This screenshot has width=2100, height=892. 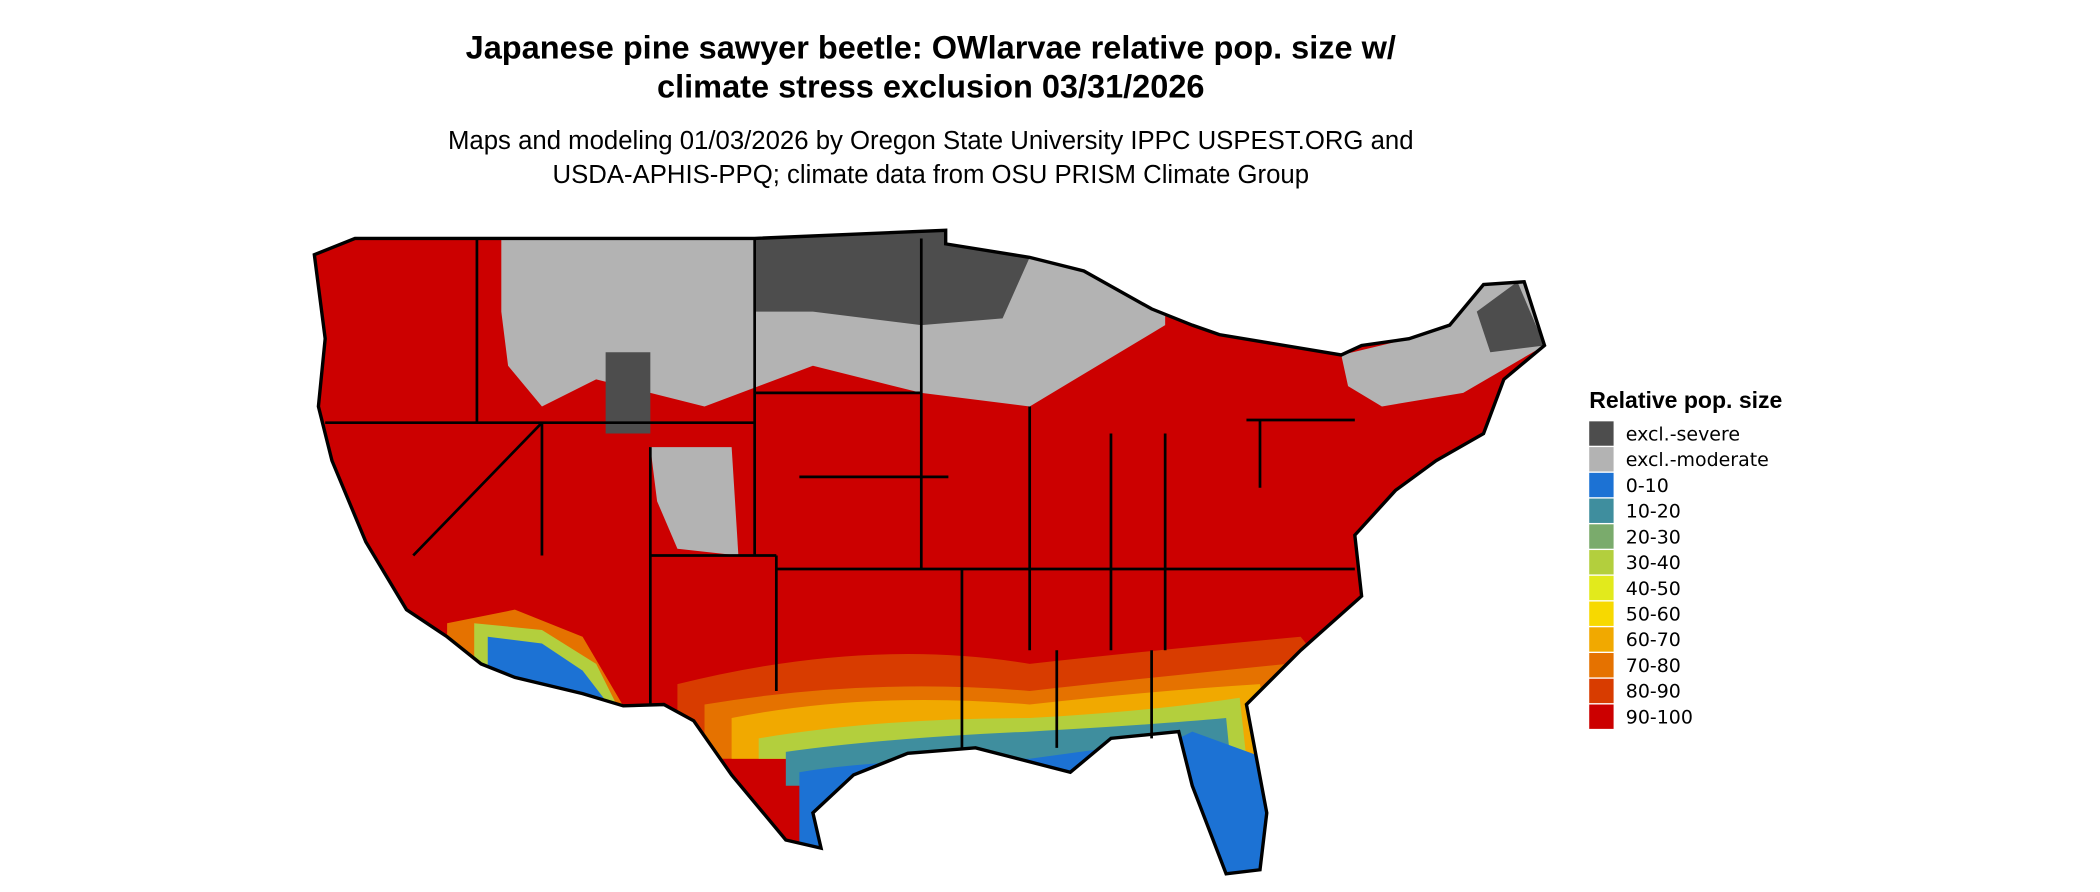 What do you see at coordinates (1653, 614) in the screenshot?
I see `legend-label: 50-60` at bounding box center [1653, 614].